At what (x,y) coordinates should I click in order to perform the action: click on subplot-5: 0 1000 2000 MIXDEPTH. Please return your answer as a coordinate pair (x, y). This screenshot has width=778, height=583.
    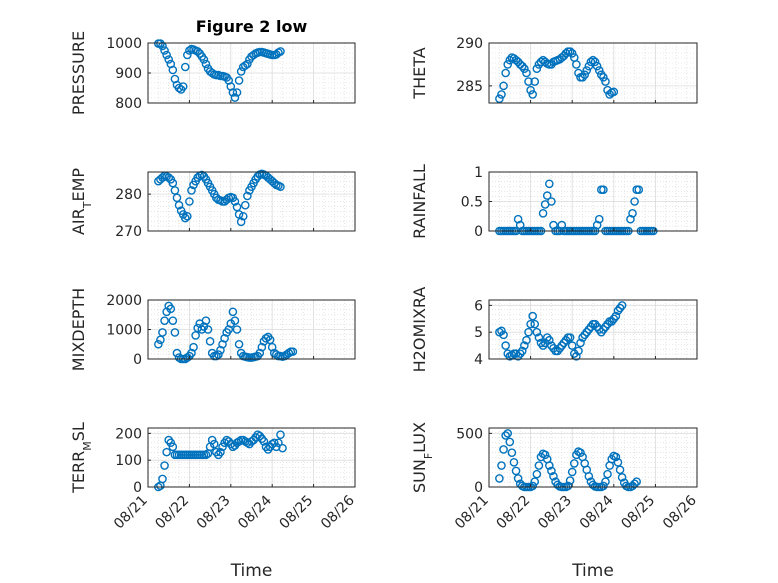
    Looking at the image, I should click on (212, 329).